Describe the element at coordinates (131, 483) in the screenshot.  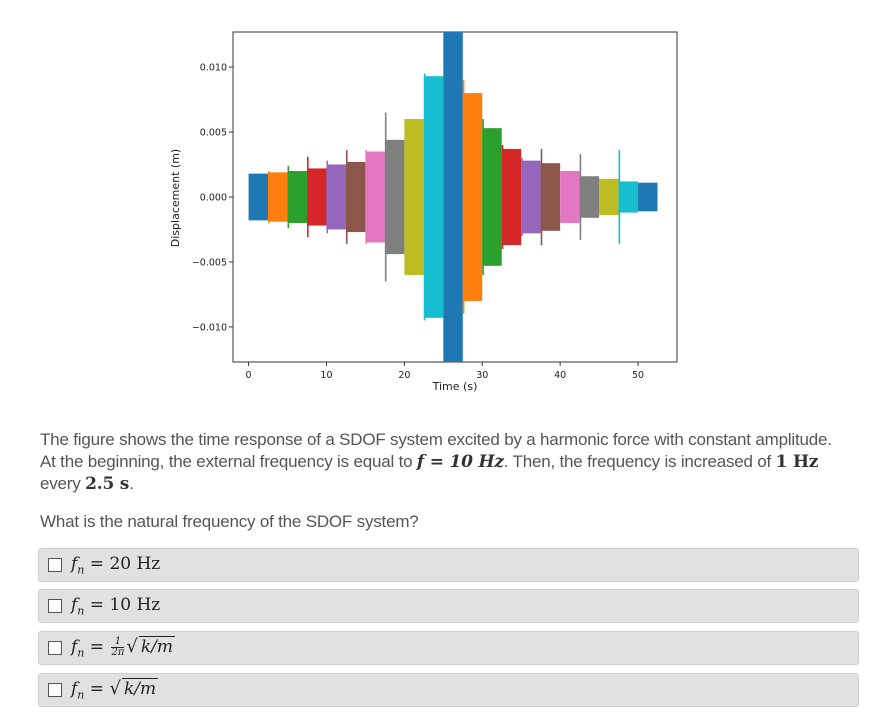
I see `question-part-4: .` at that location.